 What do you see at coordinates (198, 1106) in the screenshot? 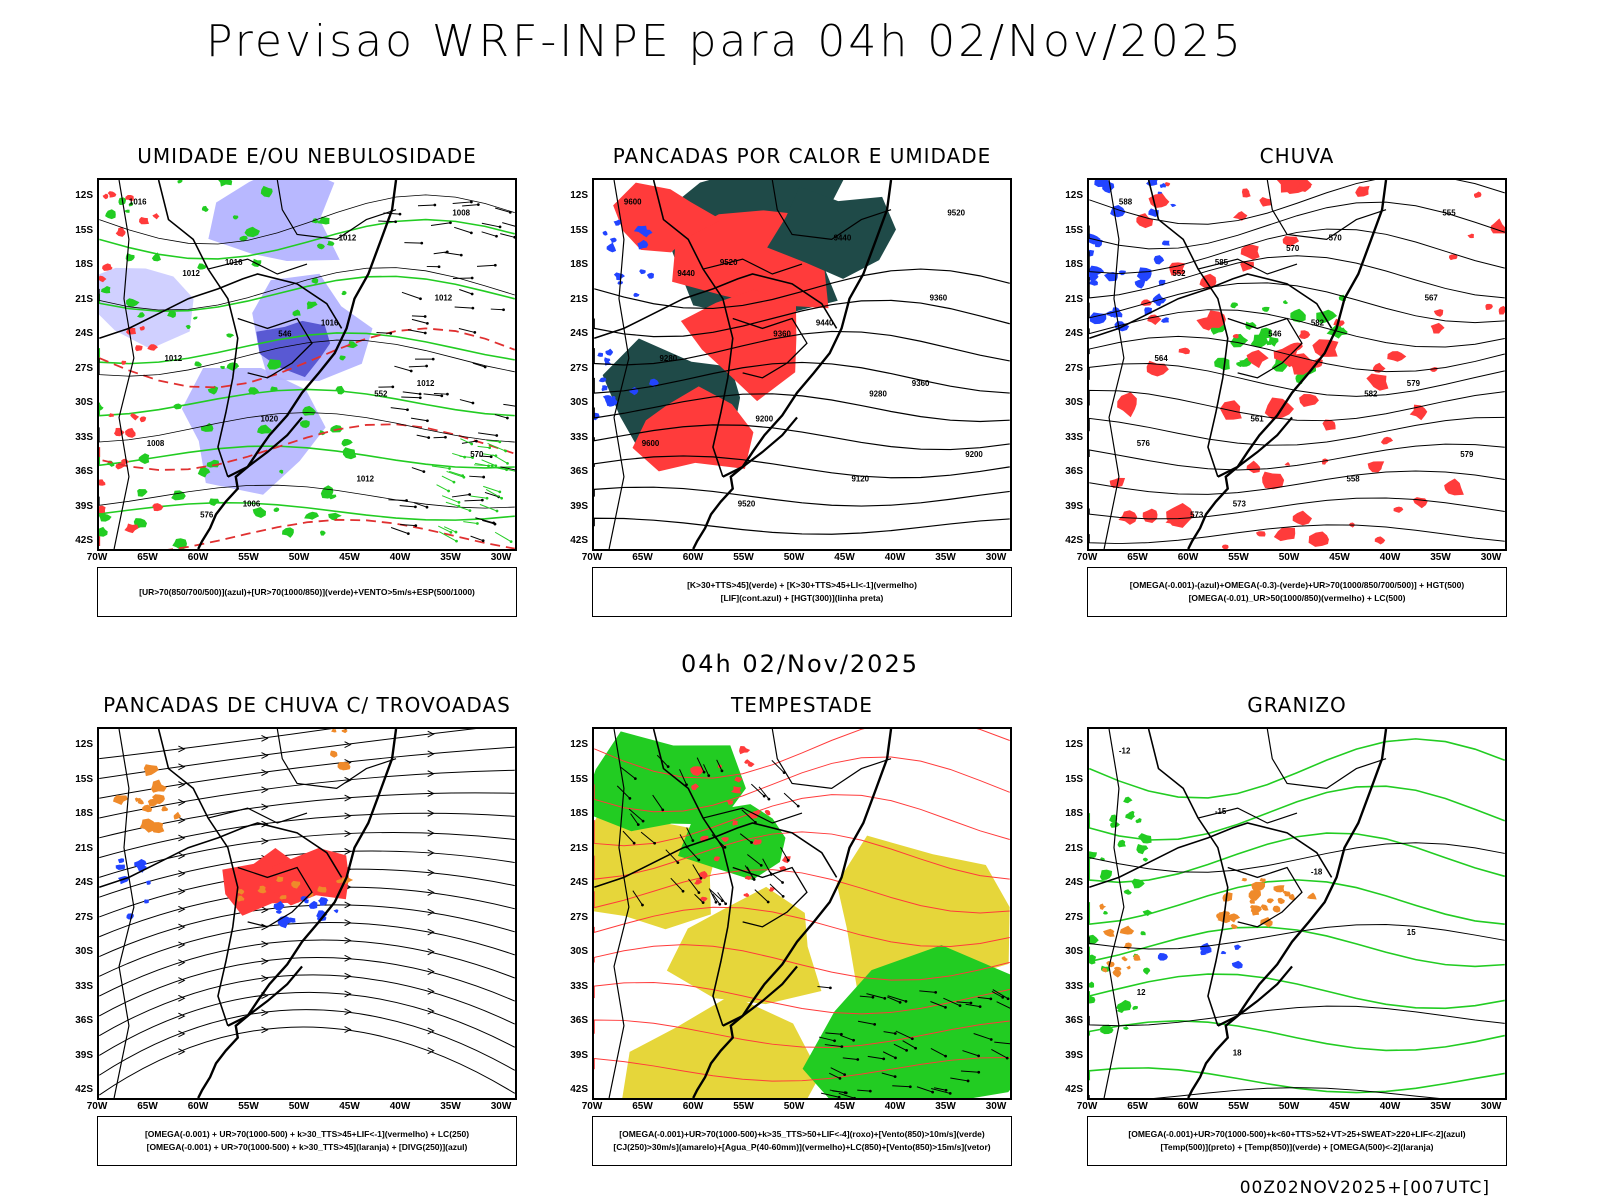
I see `longitude-label: 60W` at bounding box center [198, 1106].